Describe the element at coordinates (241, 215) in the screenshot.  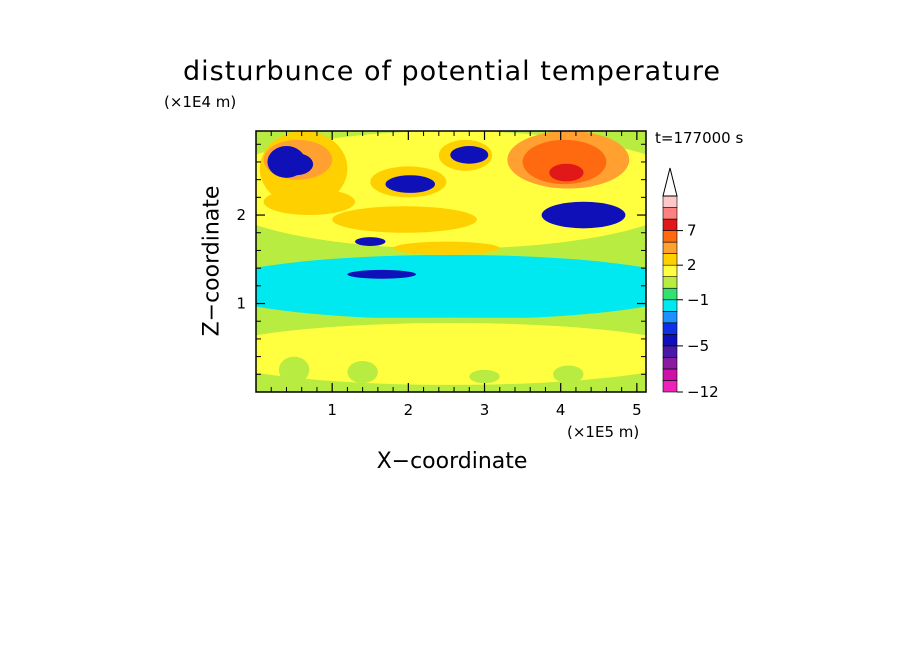
I see `y-tick-label: 2` at that location.